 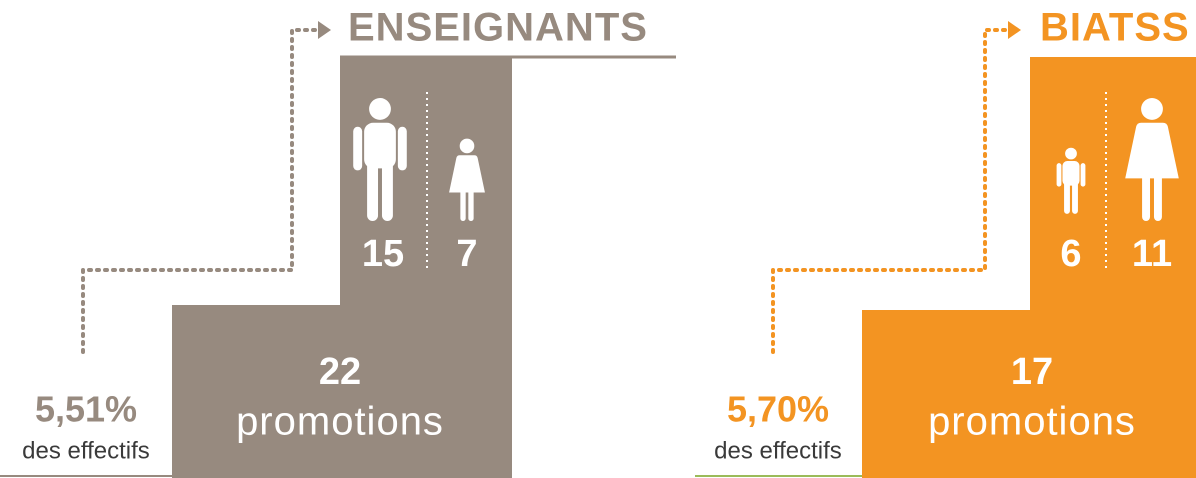 What do you see at coordinates (1070, 254) in the screenshot?
I see `men-count: 6` at bounding box center [1070, 254].